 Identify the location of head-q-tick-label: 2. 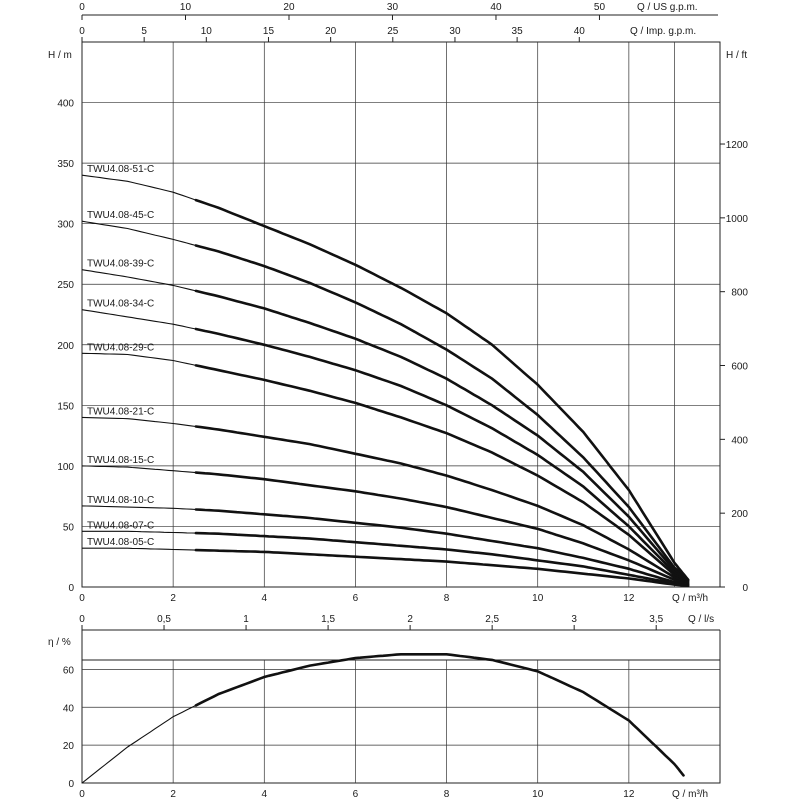
(173, 598).